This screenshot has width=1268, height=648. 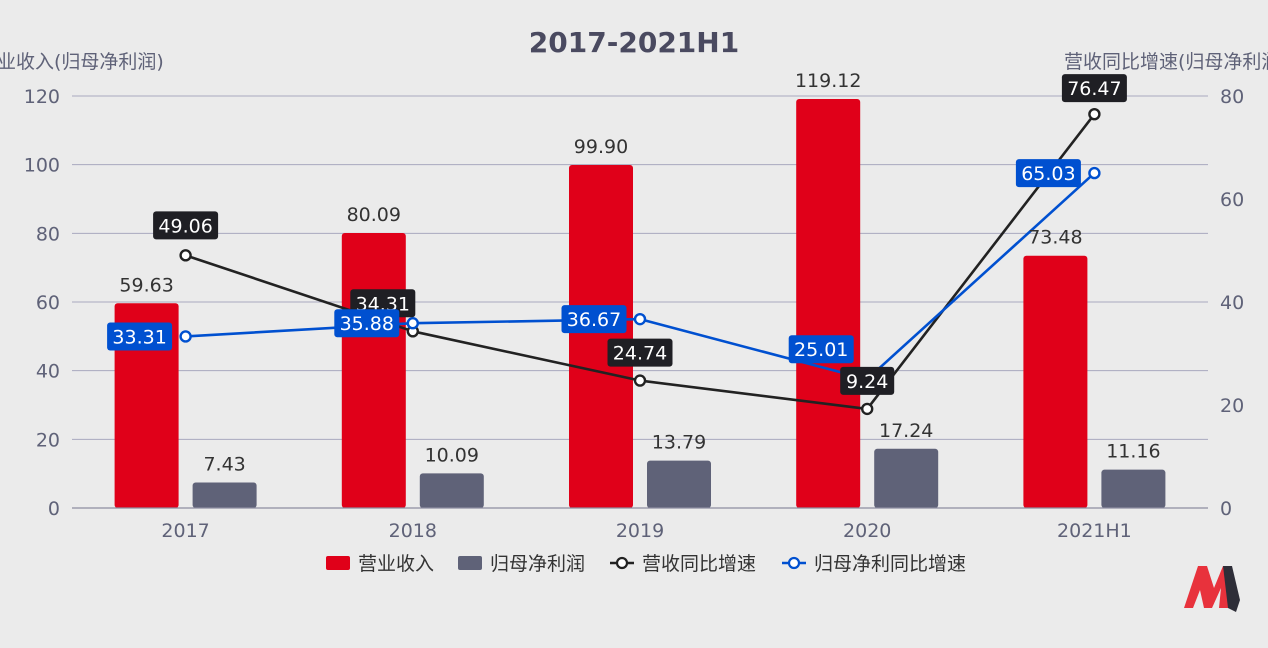 I want to click on bar-value-label: 10.09, so click(x=452, y=455).